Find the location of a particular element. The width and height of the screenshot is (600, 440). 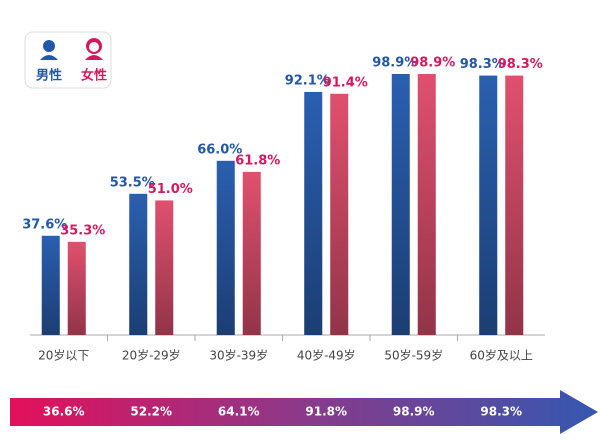

x-tick-label: 20岁以下 is located at coordinates (63, 355).